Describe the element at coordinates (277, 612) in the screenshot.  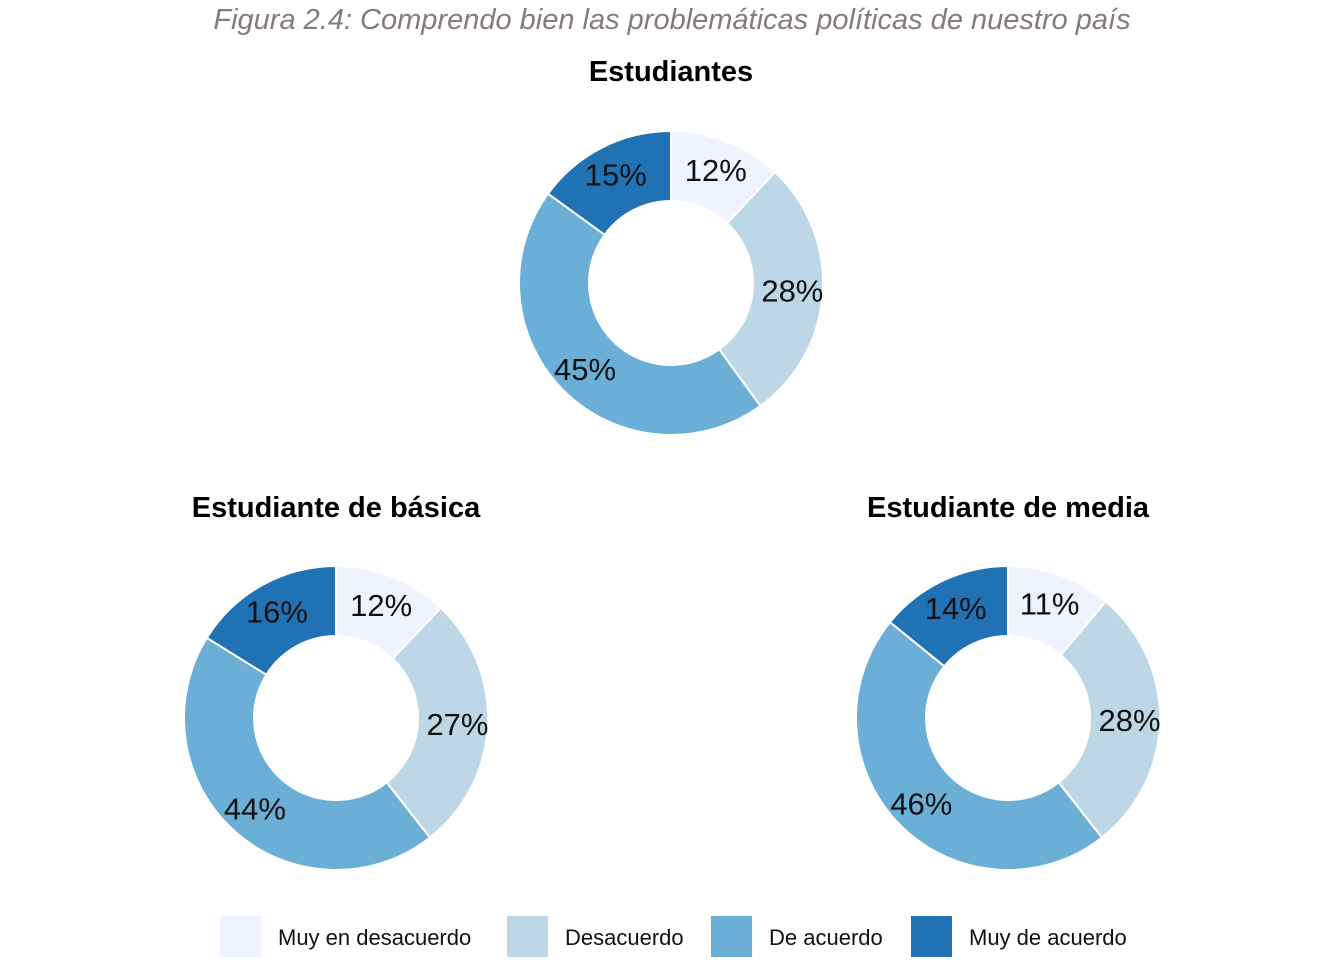
I see `slice-label: 16%` at that location.